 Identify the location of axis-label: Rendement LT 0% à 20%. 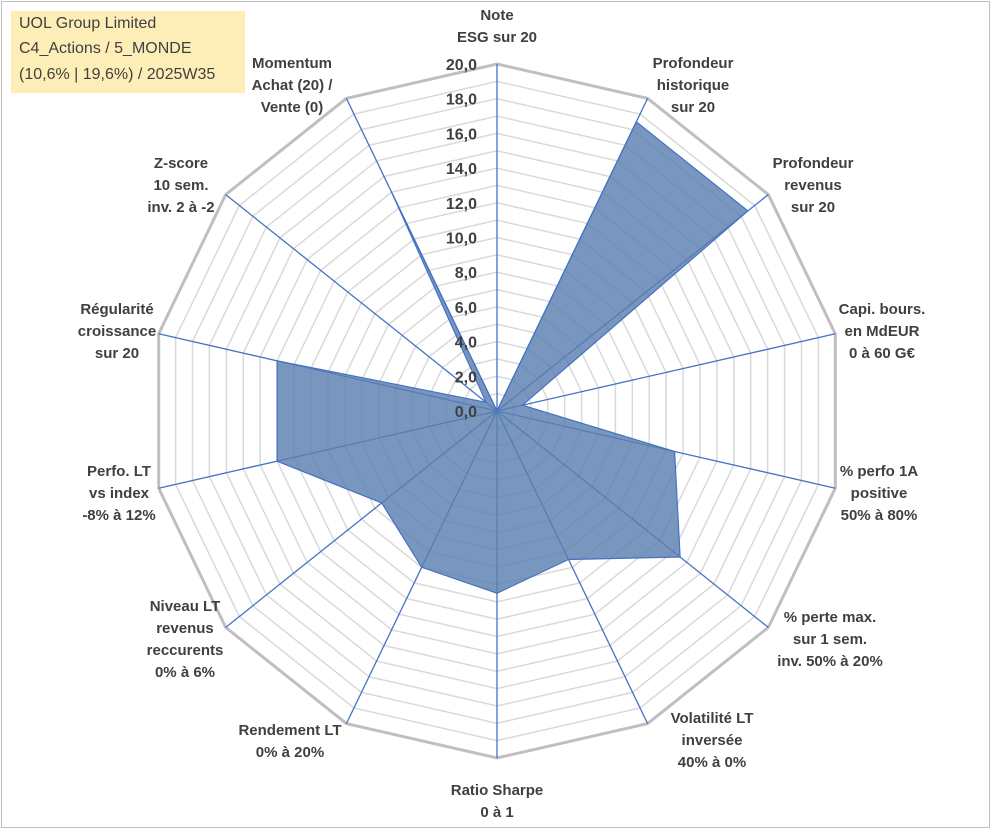
(289, 741).